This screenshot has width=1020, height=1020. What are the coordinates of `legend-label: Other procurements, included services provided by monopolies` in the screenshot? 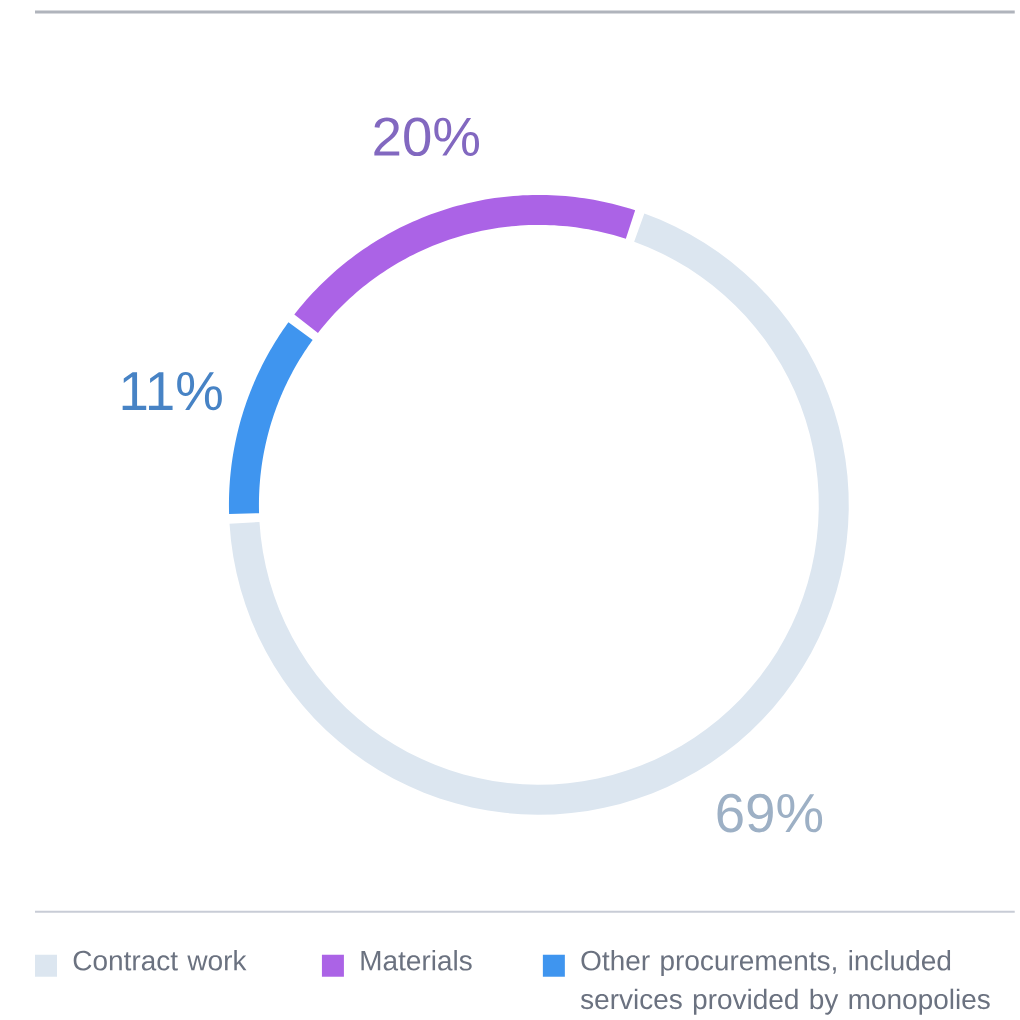 It's located at (785, 982).